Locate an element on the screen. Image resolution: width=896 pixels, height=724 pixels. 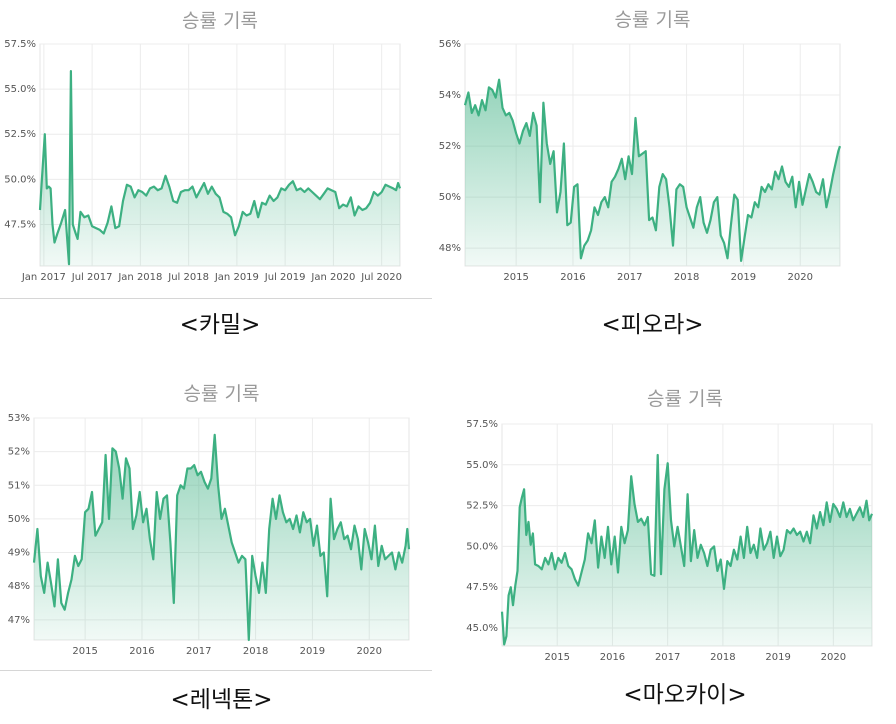
y-tick-label: 49% is located at coordinates (19, 553).